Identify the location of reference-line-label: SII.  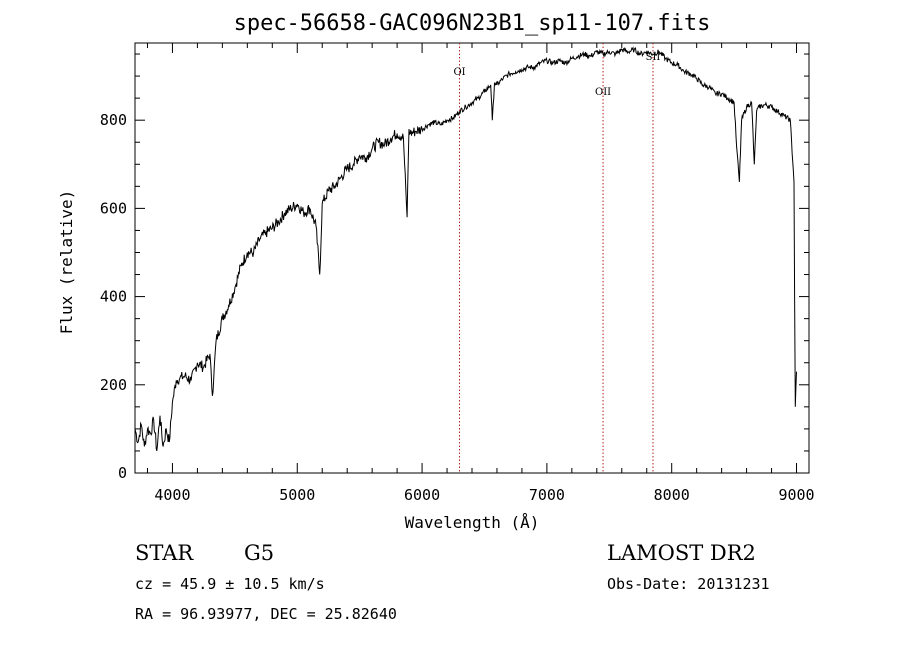
(653, 57).